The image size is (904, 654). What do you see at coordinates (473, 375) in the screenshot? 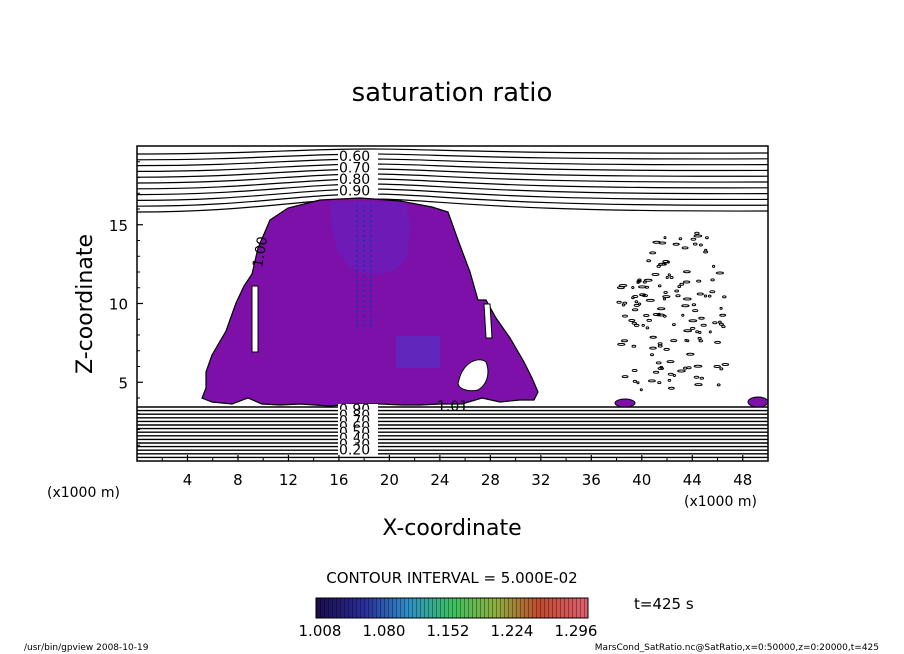
I see `cloud-hole-right` at bounding box center [473, 375].